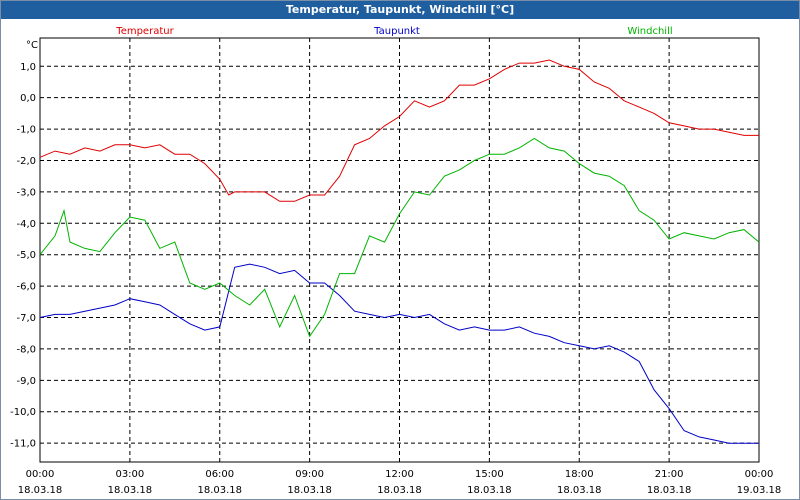 The image size is (800, 500). What do you see at coordinates (26, 130) in the screenshot?
I see `y-tick-label: -1,0` at bounding box center [26, 130].